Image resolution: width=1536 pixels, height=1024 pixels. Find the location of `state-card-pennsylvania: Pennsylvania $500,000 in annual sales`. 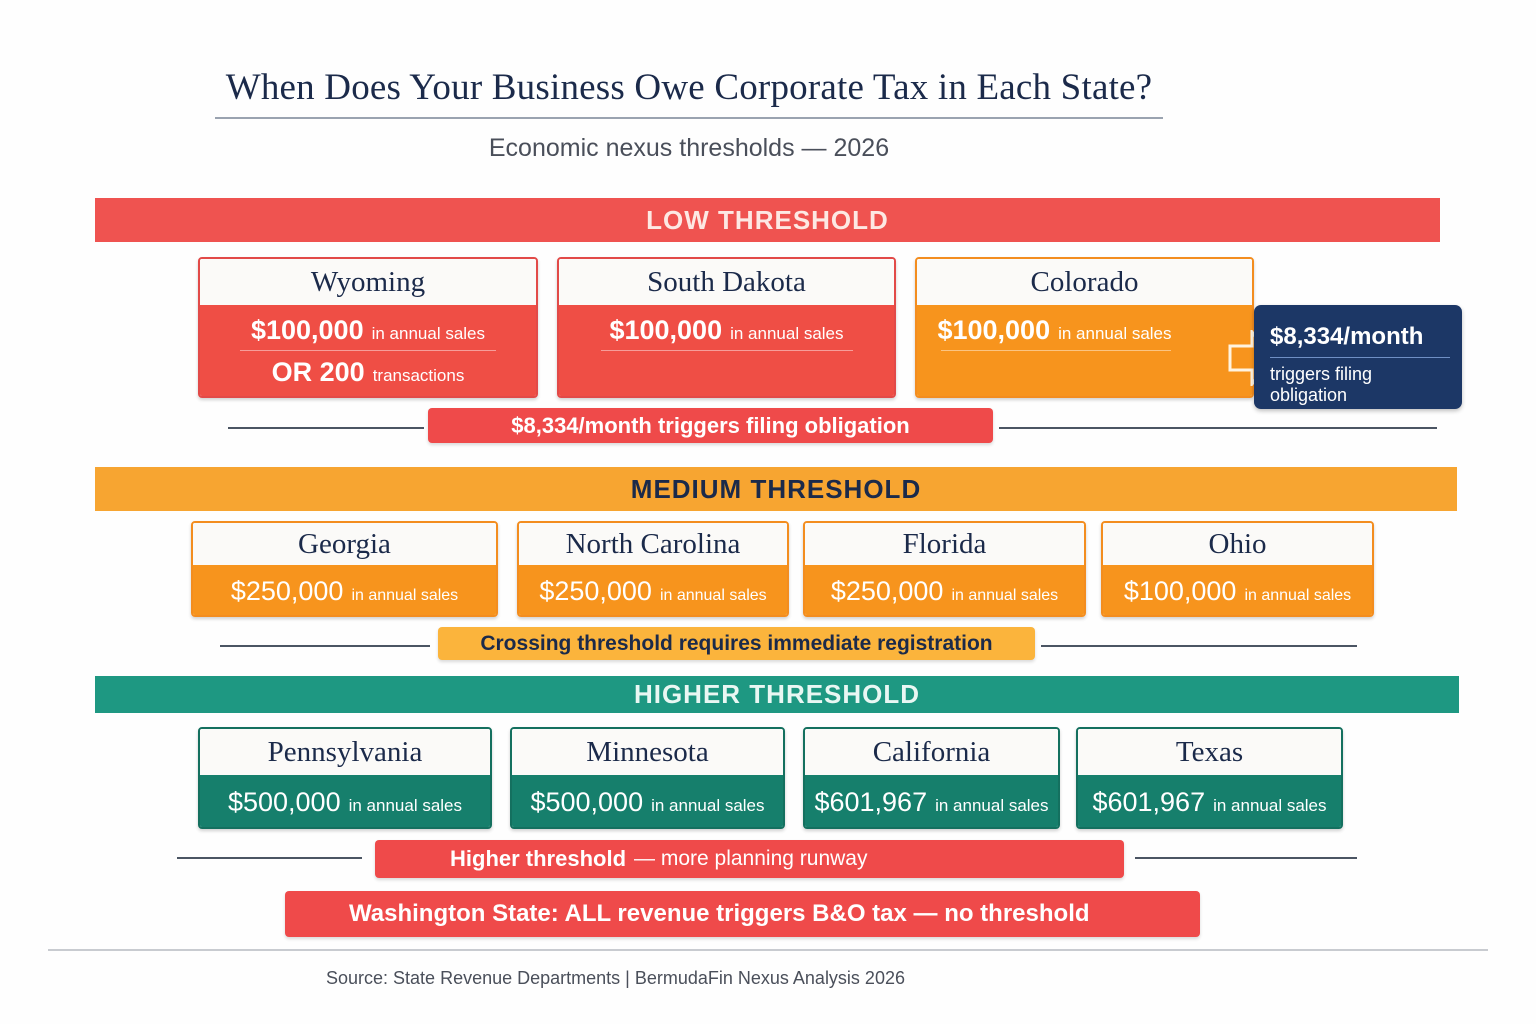

state-card-pennsylvania: Pennsylvania $500,000 in annual sales is located at coordinates (345, 778).